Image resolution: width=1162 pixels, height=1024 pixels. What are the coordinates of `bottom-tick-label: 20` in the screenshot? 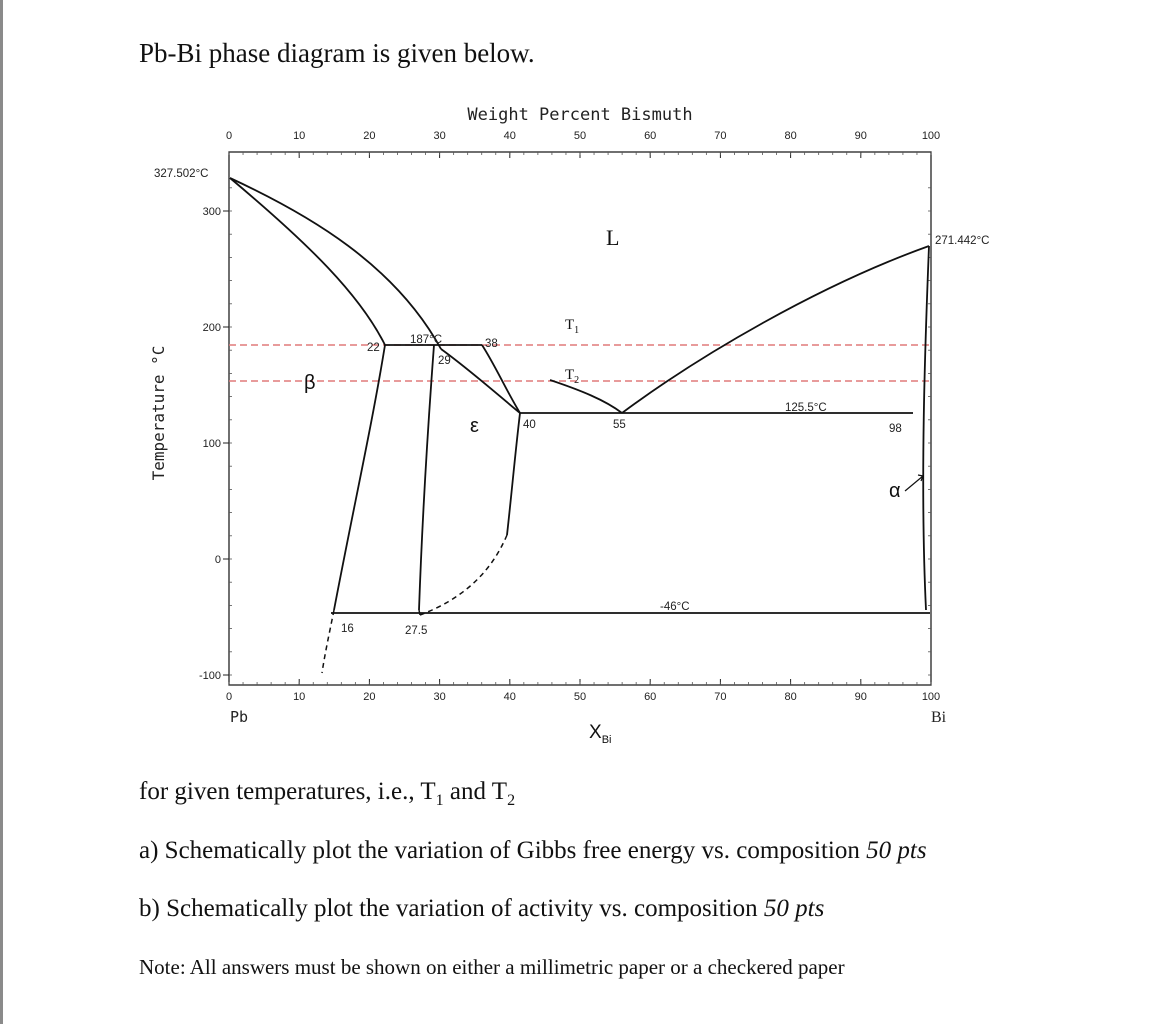 It's located at (369, 697).